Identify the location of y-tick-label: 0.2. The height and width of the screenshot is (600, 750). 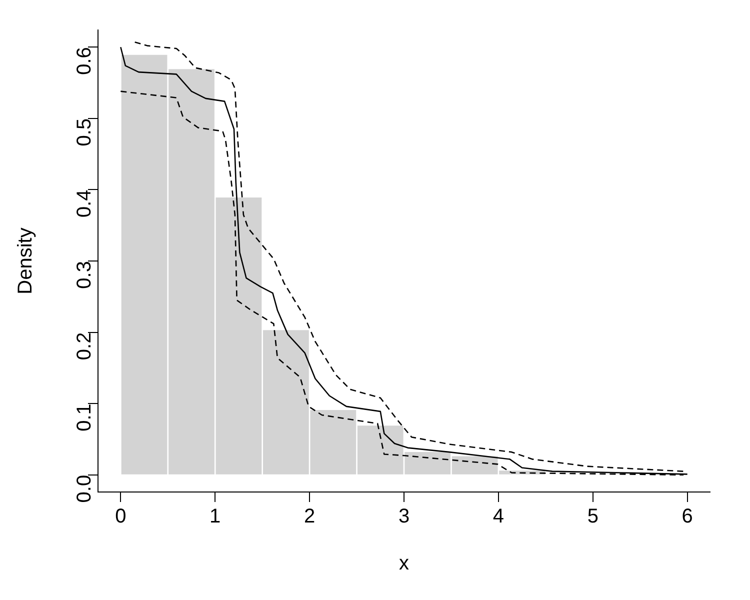
(85, 346).